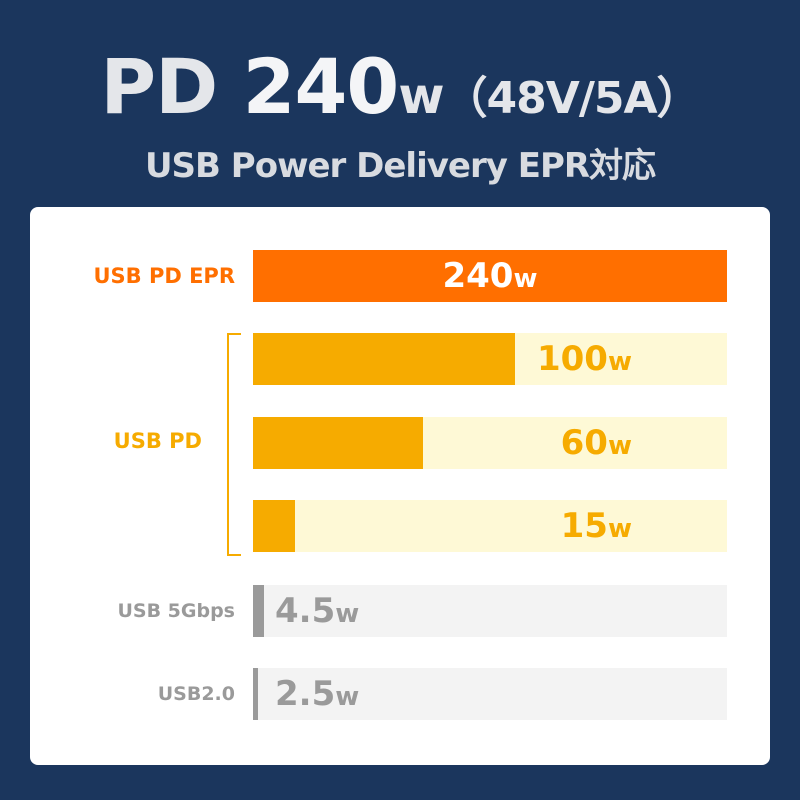 The height and width of the screenshot is (800, 800). Describe the element at coordinates (490, 611) in the screenshot. I see `bar-track: 4.5w` at that location.